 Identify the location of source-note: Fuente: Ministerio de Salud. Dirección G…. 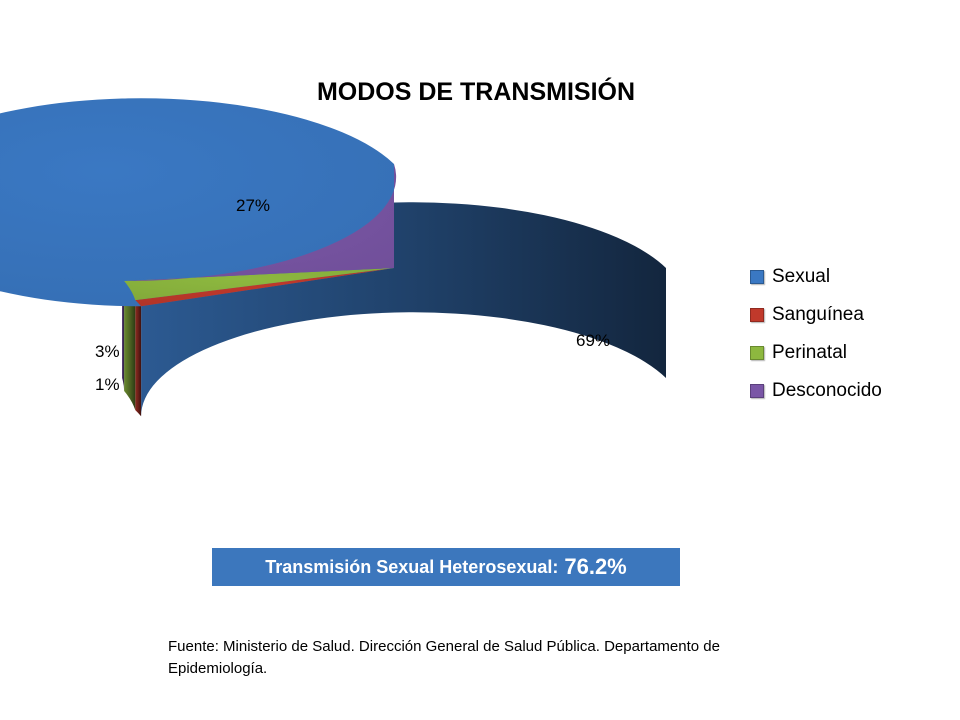
(444, 657).